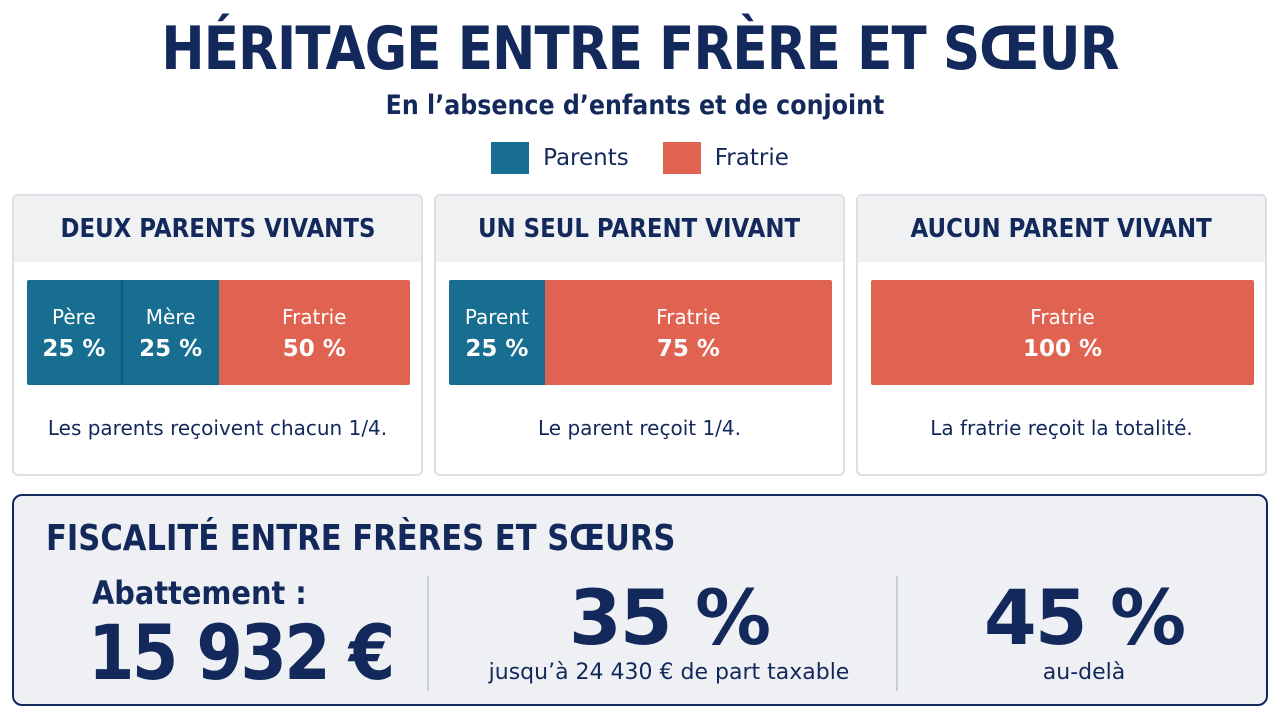 The image size is (1280, 720). What do you see at coordinates (640, 158) in the screenshot?
I see `legend: Parents Fratrie` at bounding box center [640, 158].